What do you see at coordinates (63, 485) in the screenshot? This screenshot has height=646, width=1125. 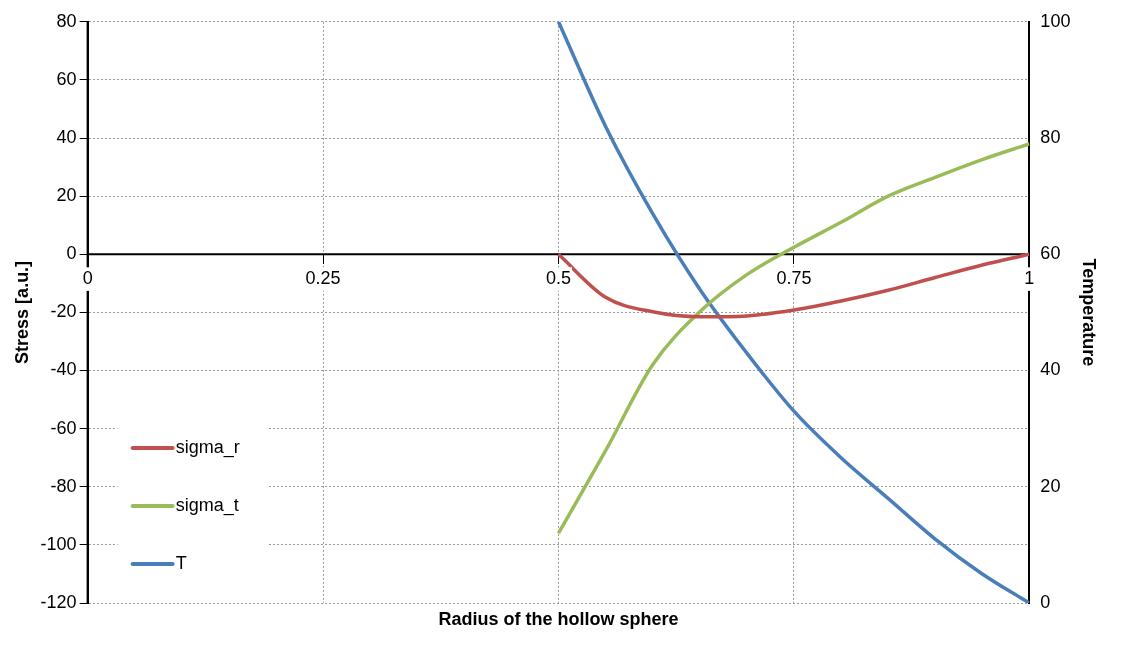 I see `y-tick-label: -80` at bounding box center [63, 485].